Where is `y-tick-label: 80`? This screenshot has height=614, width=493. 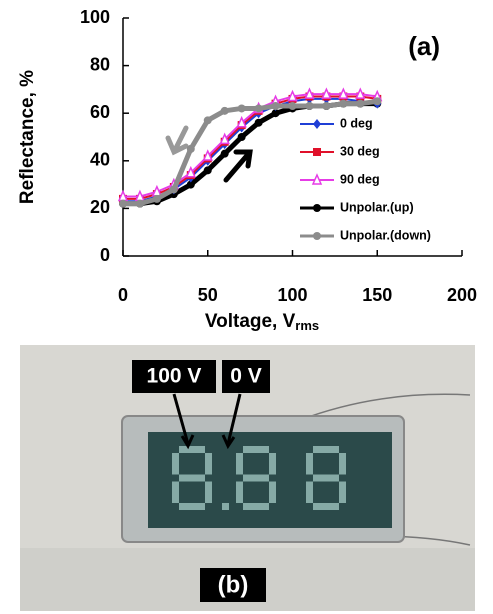
y-tick-label: 80 is located at coordinates (100, 64).